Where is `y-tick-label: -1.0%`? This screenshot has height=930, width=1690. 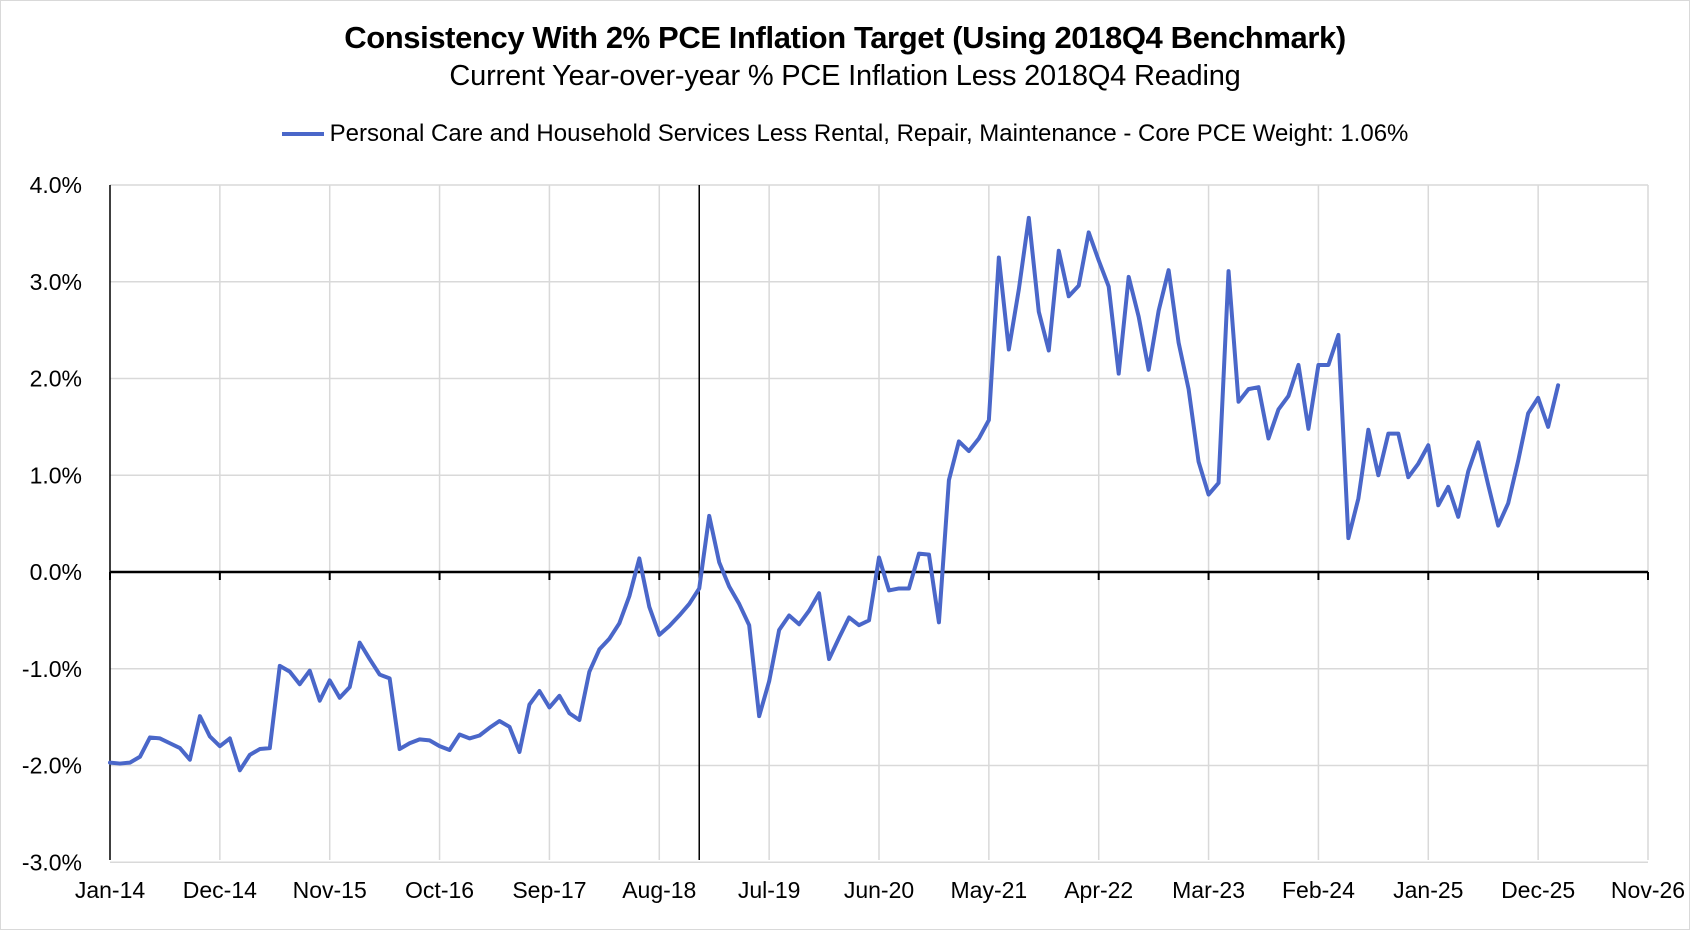
y-tick-label: -1.0% is located at coordinates (52, 669).